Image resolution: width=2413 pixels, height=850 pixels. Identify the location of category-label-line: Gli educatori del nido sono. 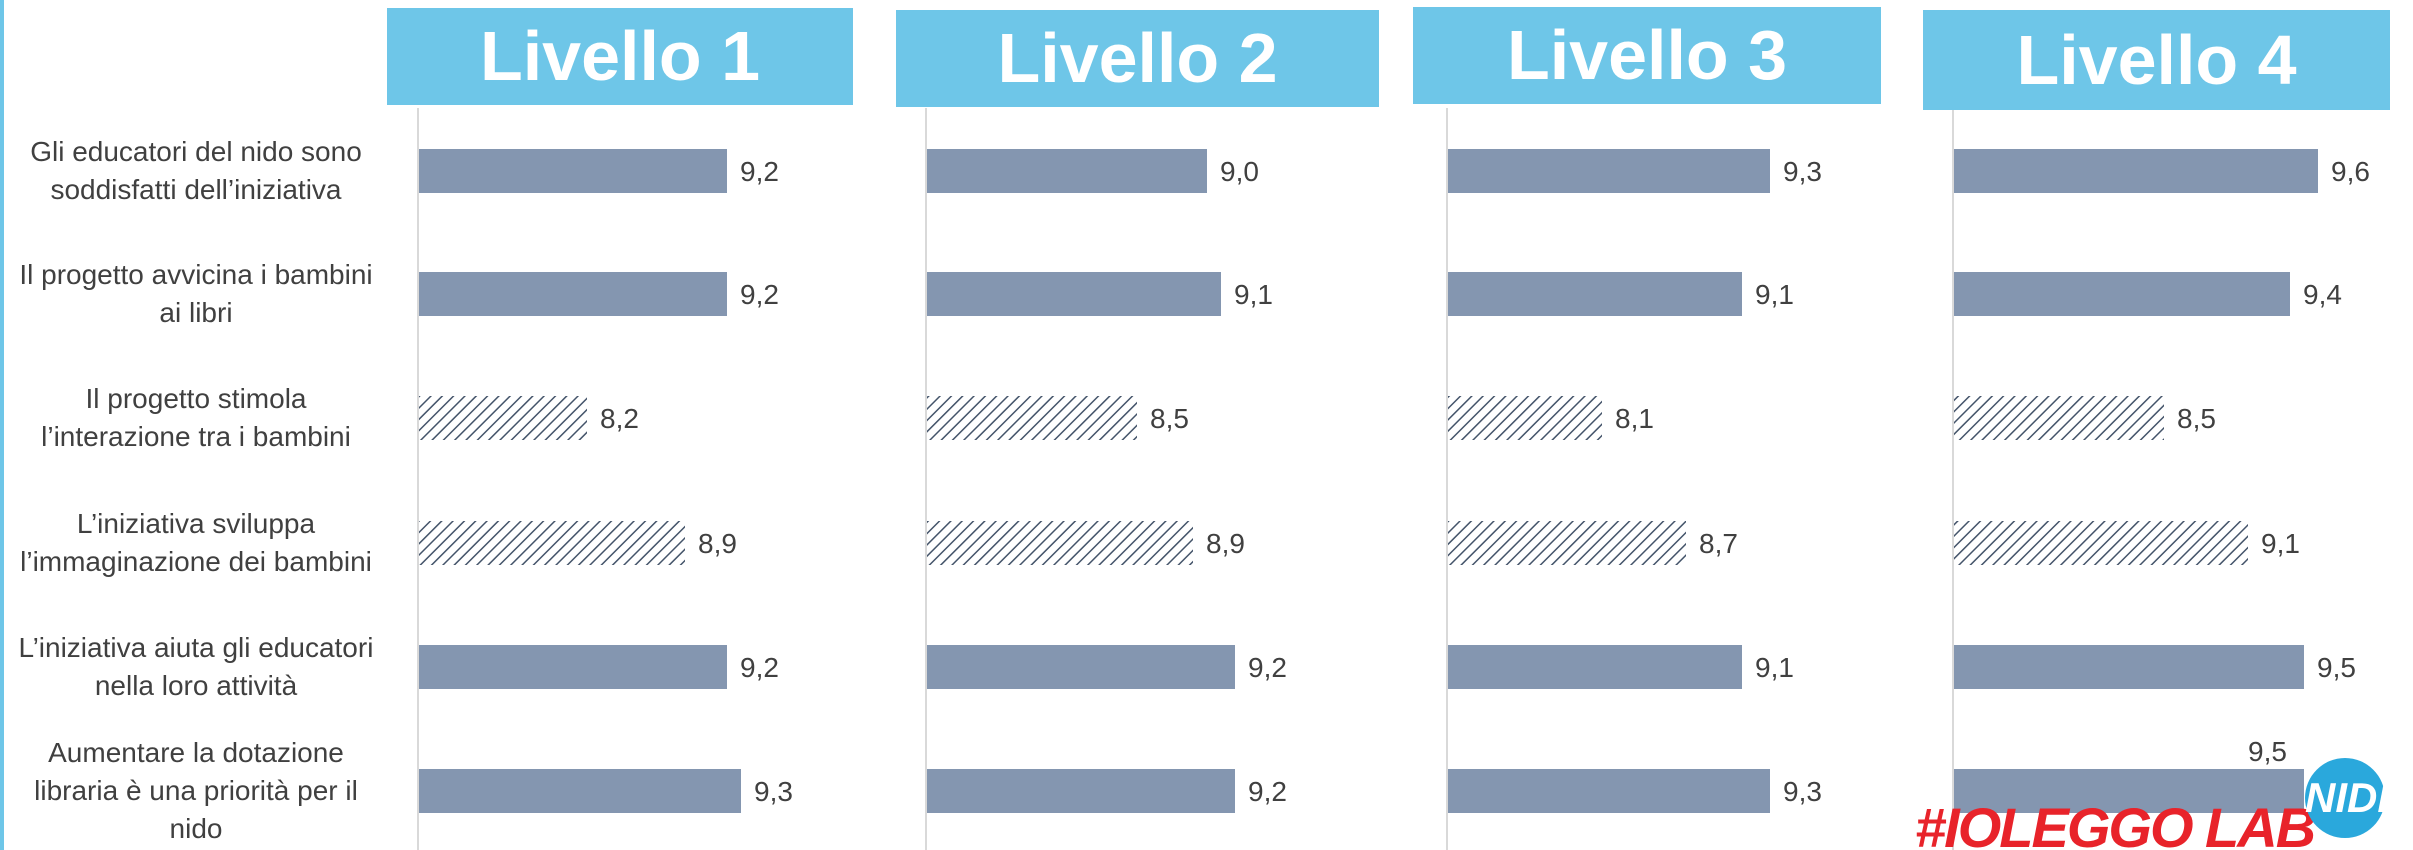
(196, 151).